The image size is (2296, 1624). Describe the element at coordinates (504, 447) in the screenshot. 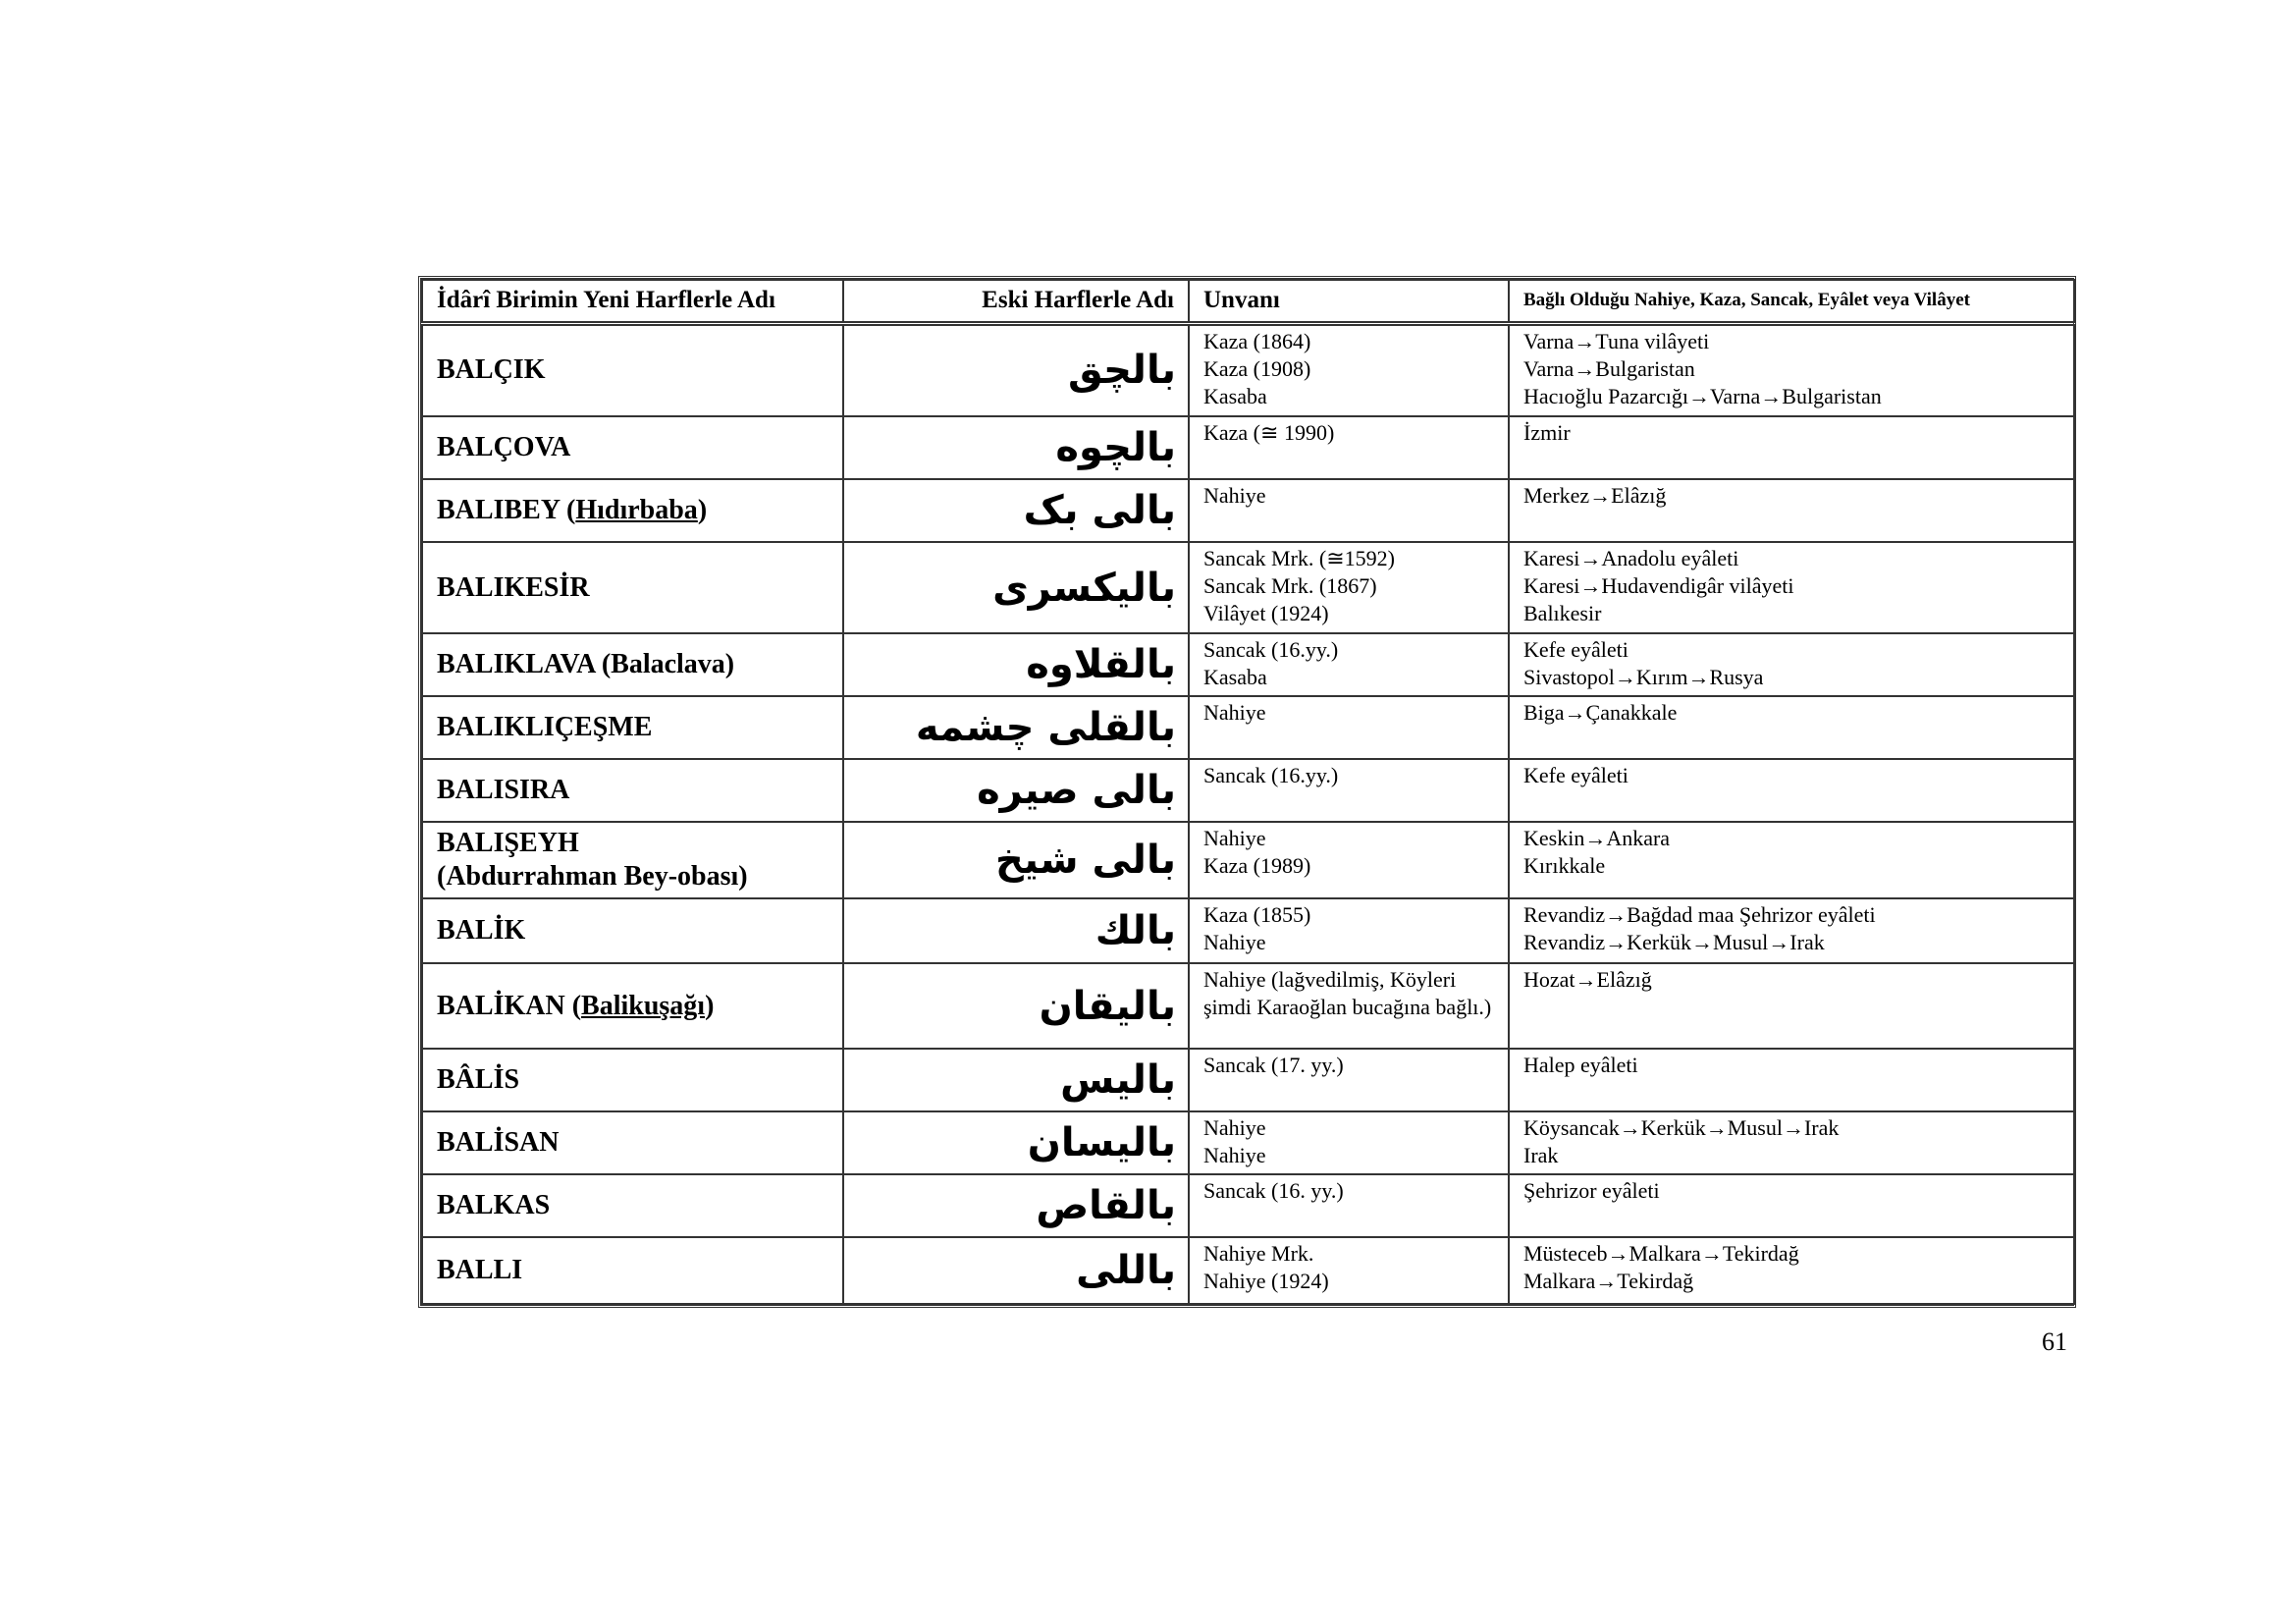

I see `place-name: BALÇOVA` at that location.